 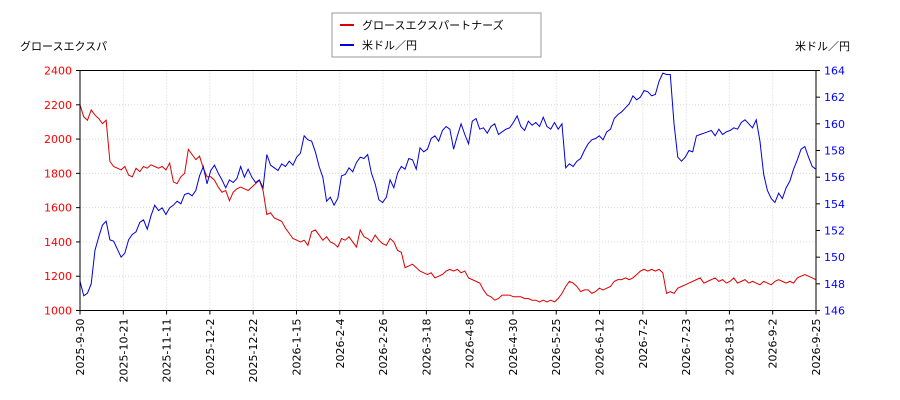 What do you see at coordinates (383, 347) in the screenshot?
I see `x-tick-label: 2026-2-26` at bounding box center [383, 347].